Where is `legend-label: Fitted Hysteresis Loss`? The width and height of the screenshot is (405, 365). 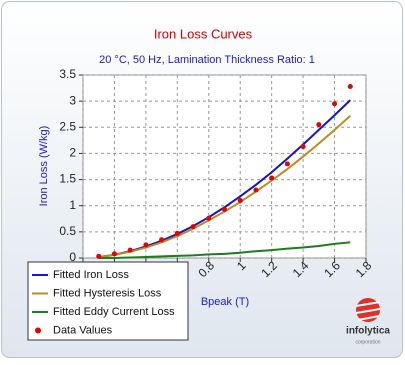 legend-label: Fitted Hysteresis Loss is located at coordinates (107, 293).